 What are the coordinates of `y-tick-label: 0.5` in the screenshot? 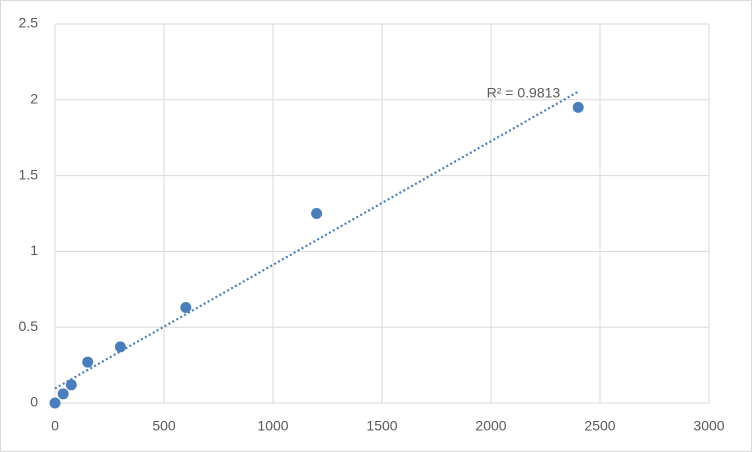 It's located at (29, 326).